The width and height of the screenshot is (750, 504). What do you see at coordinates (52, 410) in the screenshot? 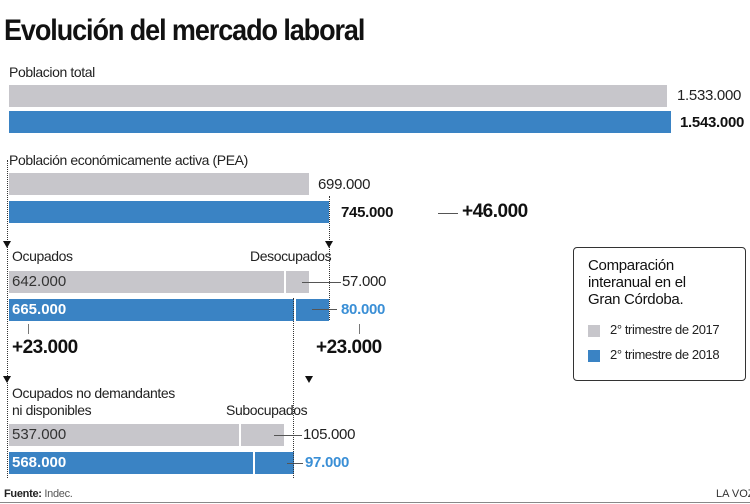
I see `group-label-ni-disponibles: ni disponibles` at bounding box center [52, 410].